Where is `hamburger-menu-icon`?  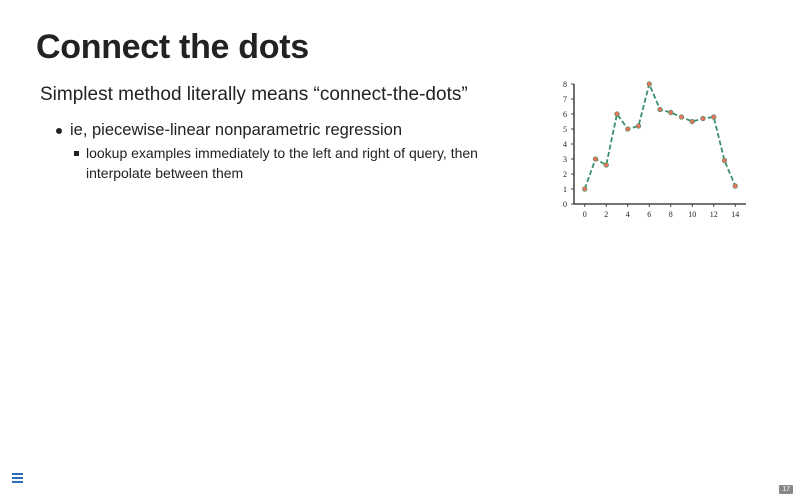 hamburger-menu-icon is located at coordinates (17, 478).